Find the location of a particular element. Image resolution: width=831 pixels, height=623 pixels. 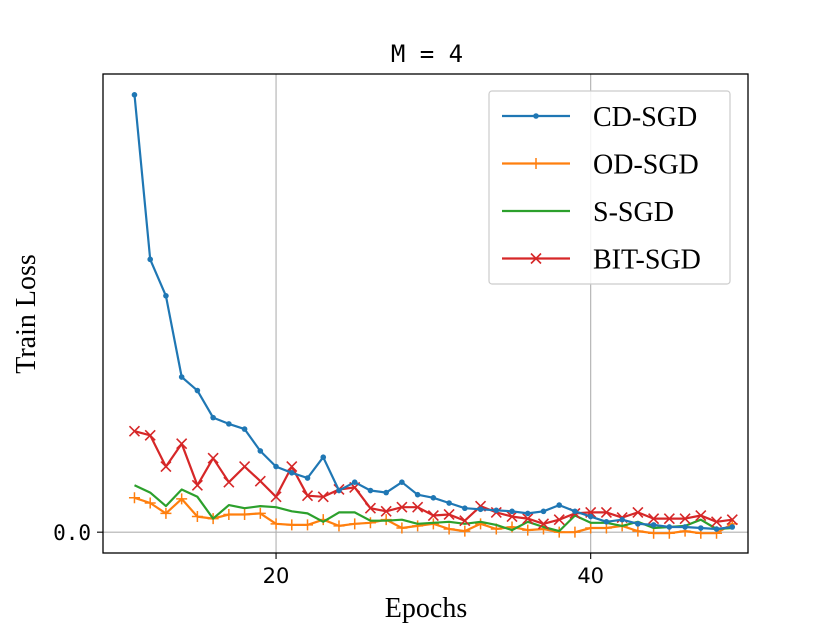

x-axis-label: Epochs is located at coordinates (426, 608).